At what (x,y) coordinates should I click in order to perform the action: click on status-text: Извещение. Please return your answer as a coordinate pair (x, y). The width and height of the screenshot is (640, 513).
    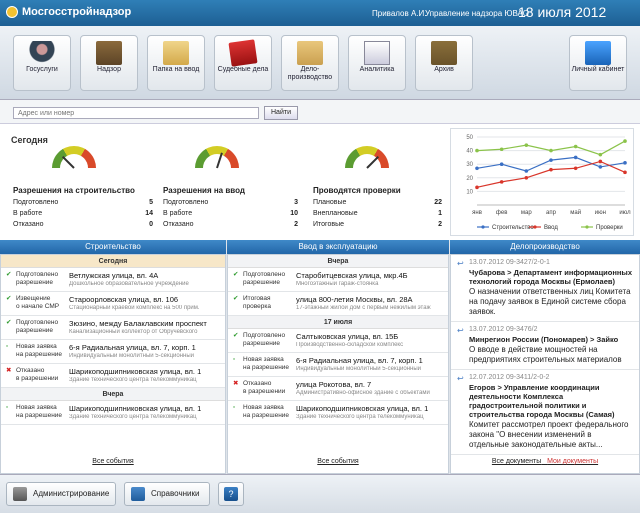
    Looking at the image, I should click on (33, 298).